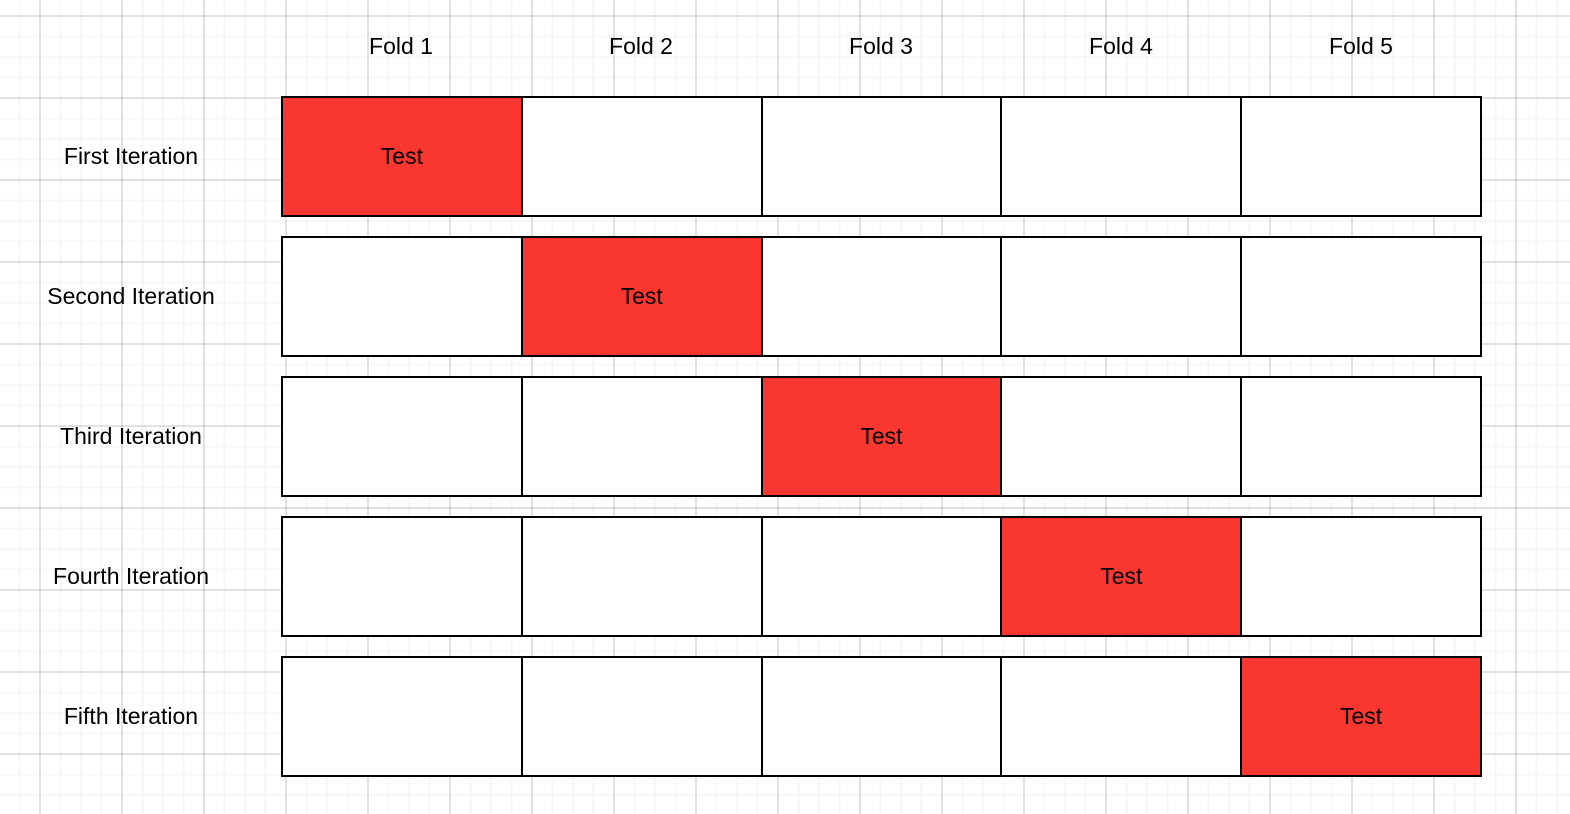 The height and width of the screenshot is (814, 1570). I want to click on iteration-label-1: First Iteration, so click(131, 156).